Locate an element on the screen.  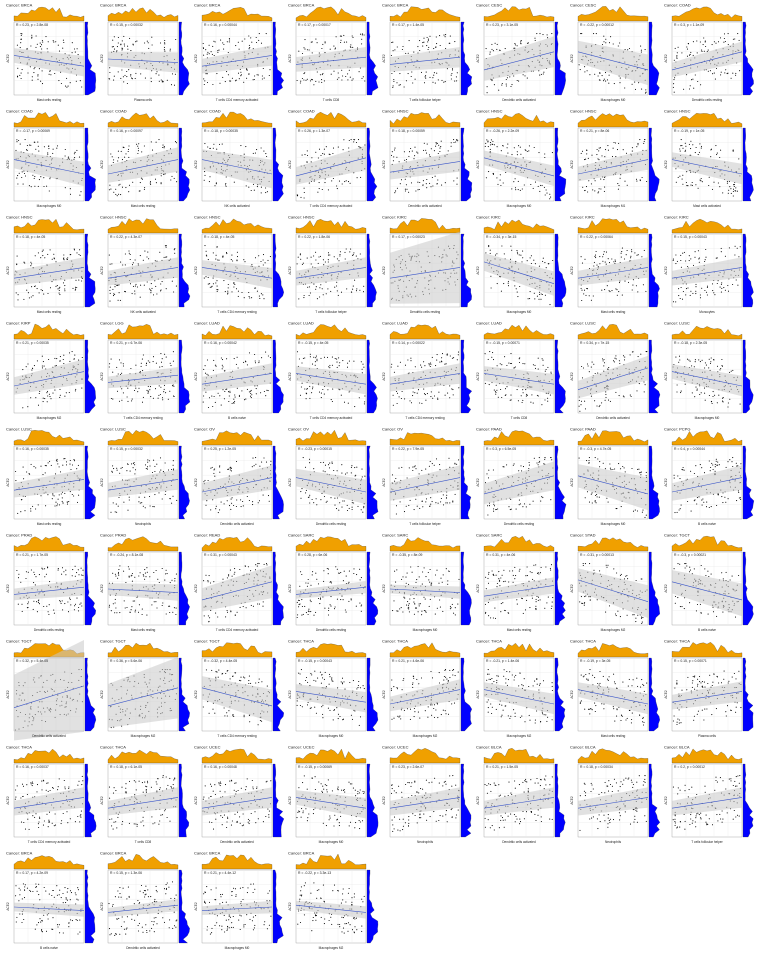
x-axis-label: Mast cells resting is located at coordinates (49, 524).